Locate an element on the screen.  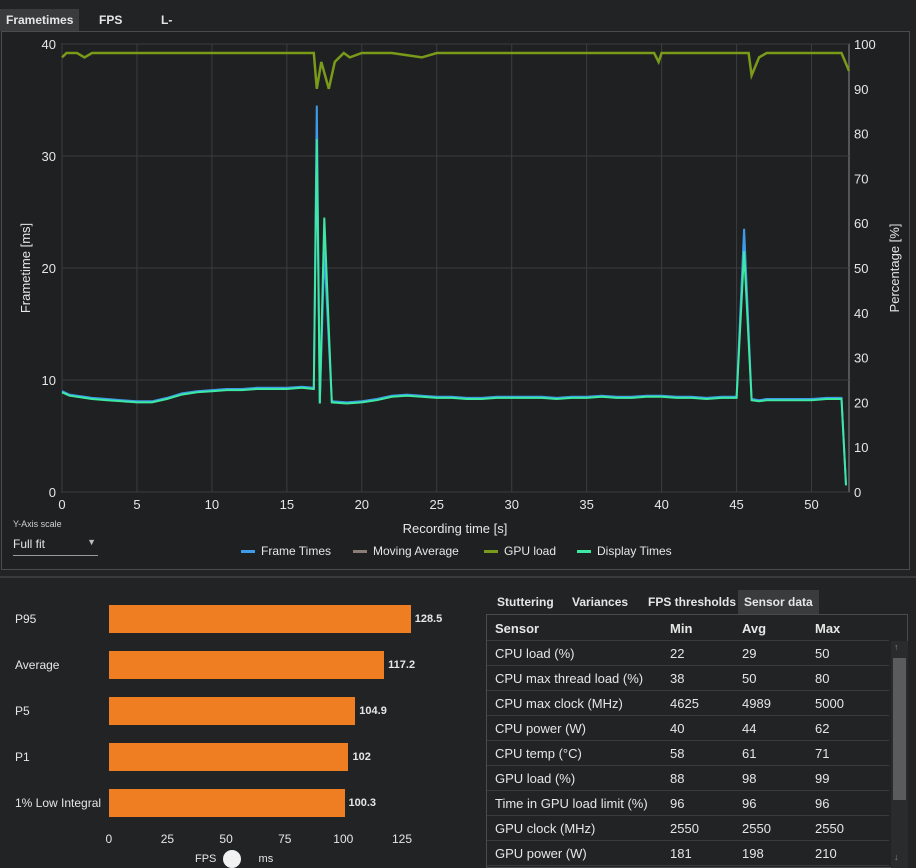
bar-category-label: P95 is located at coordinates (26, 619).